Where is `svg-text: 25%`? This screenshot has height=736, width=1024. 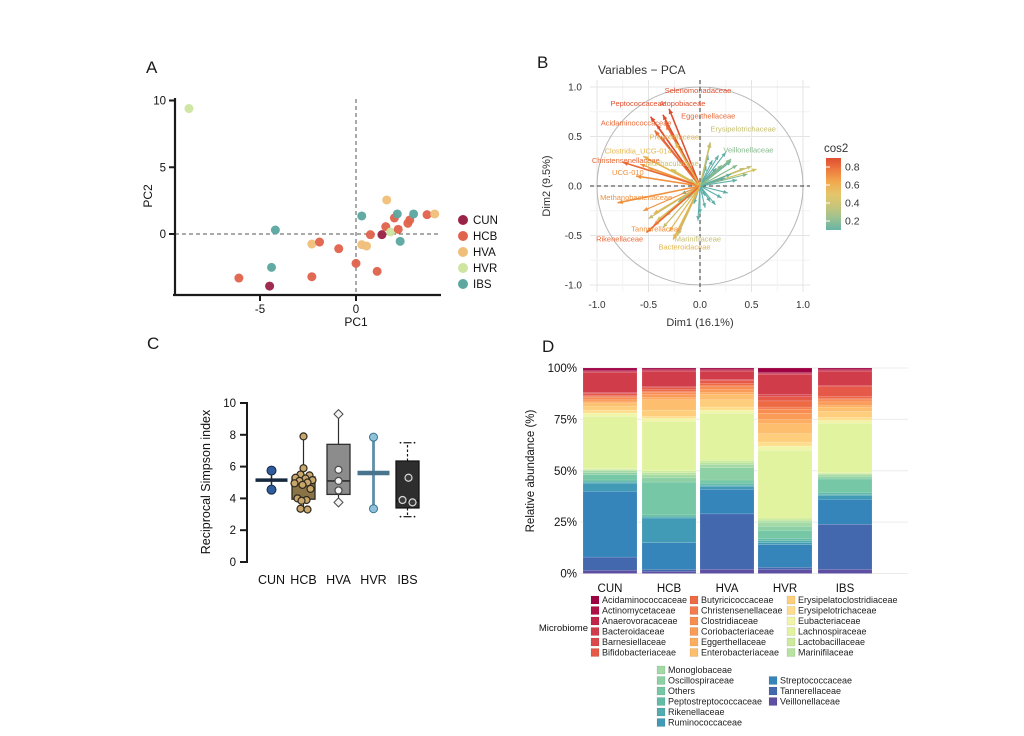
svg-text: 25% is located at coordinates (565, 523).